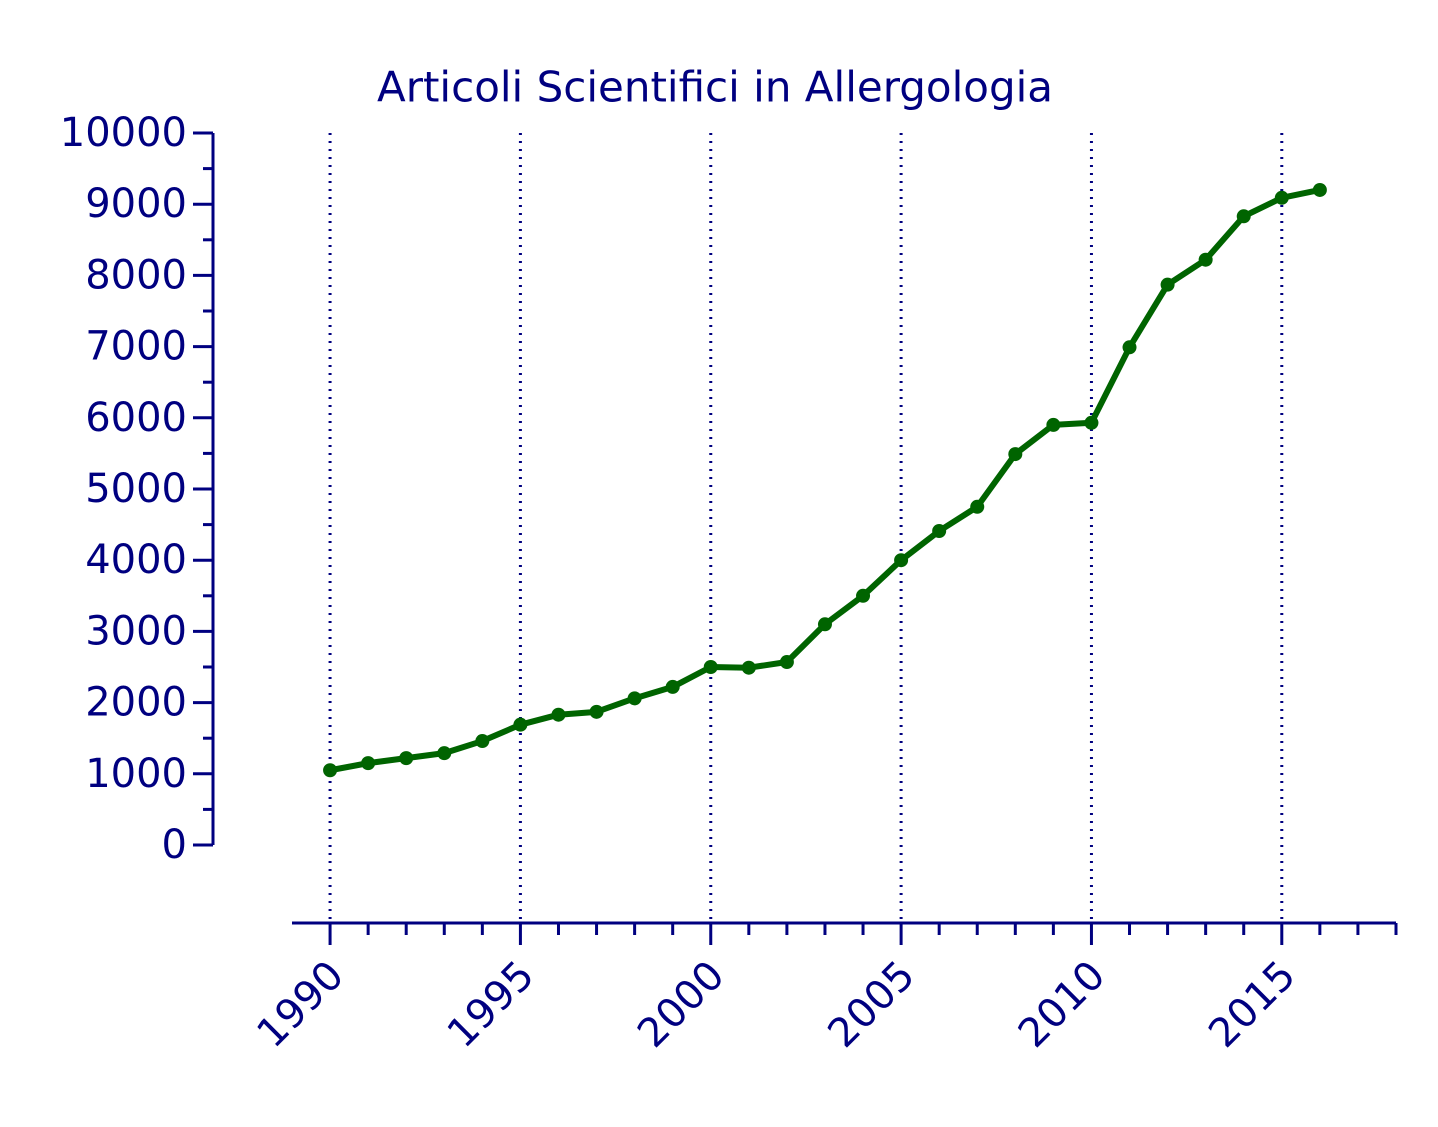 This screenshot has width=1438, height=1127. What do you see at coordinates (136, 631) in the screenshot?
I see `y-tick-label: 3000` at bounding box center [136, 631].